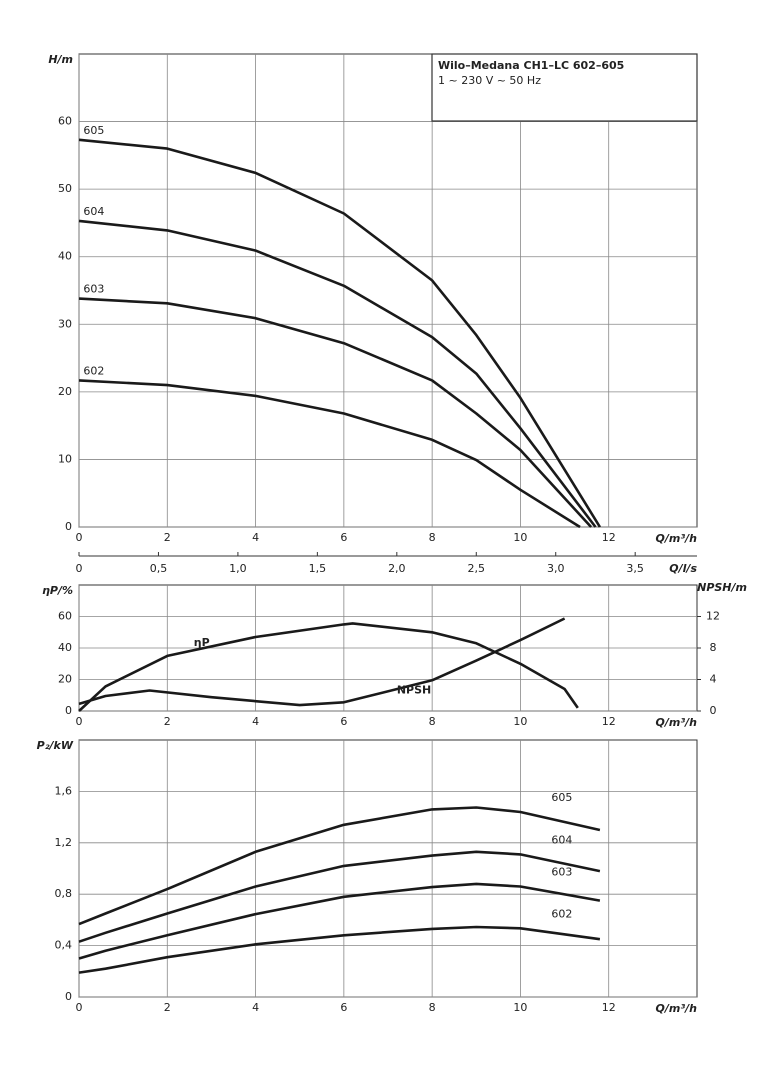 Image resolution: width=773 pixels, height=1080 pixels. What do you see at coordinates (65, 323) in the screenshot?
I see `y-tick-label: 30` at bounding box center [65, 323].